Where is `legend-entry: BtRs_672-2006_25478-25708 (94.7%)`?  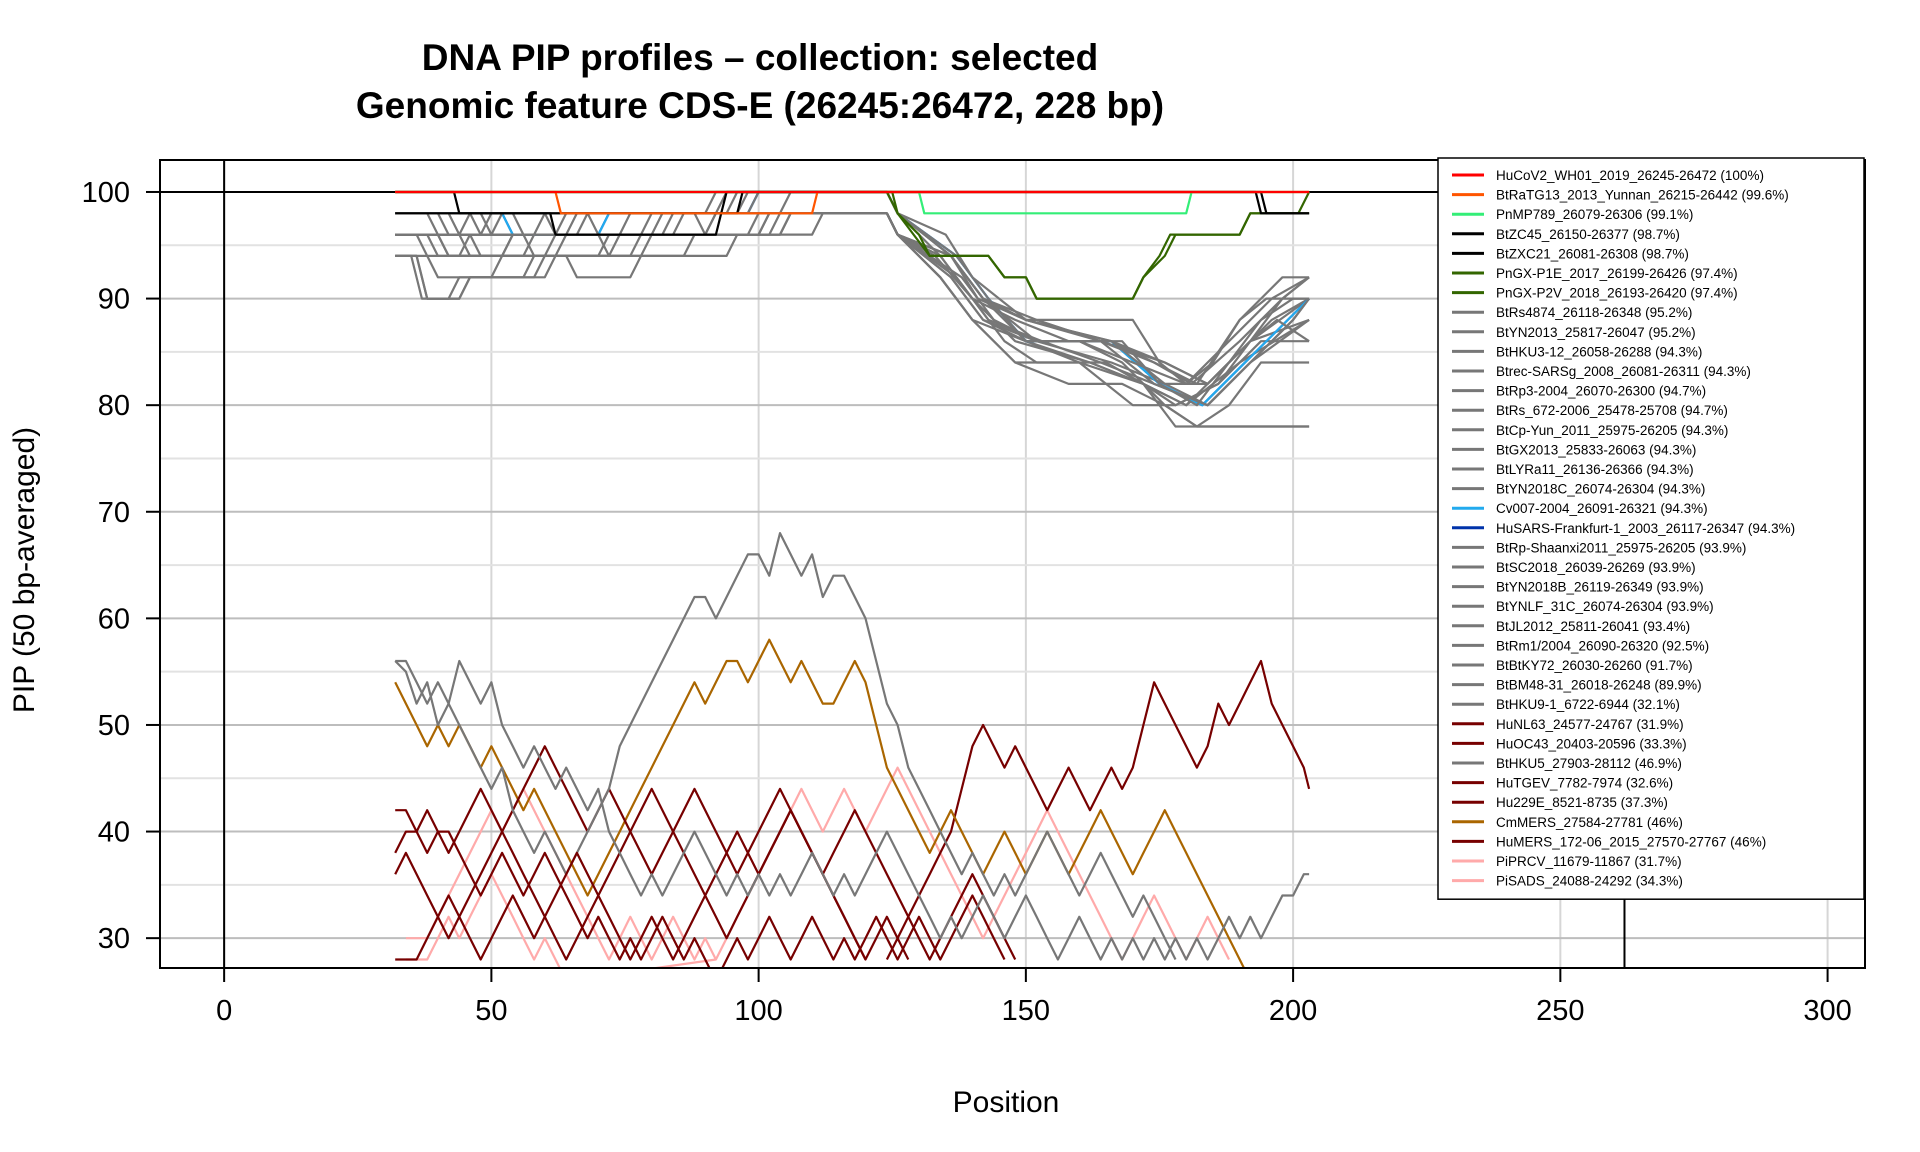 legend-entry: BtRs_672-2006_25478-25708 (94.7%) is located at coordinates (1612, 410).